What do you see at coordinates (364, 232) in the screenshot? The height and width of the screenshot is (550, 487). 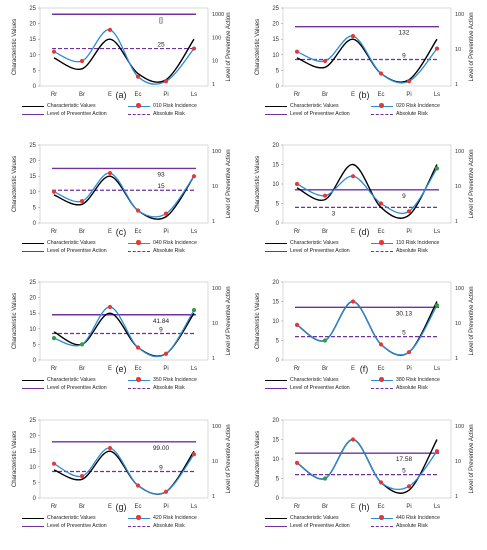 I see `subplot-label: (d)` at bounding box center [364, 232].